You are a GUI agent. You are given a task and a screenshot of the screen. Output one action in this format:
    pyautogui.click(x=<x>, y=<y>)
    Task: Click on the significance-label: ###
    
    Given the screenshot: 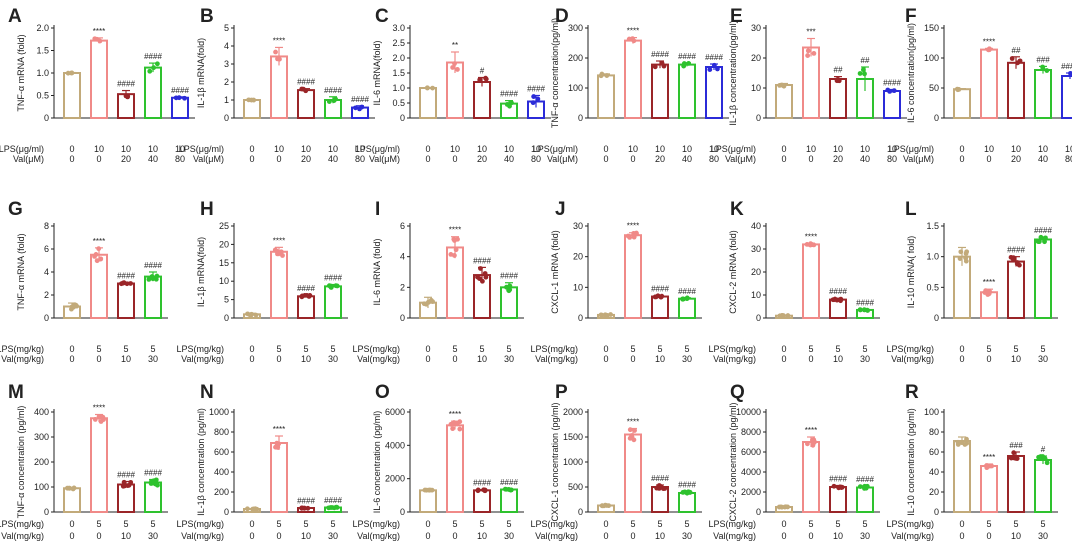 What is the action you would take?
    pyautogui.click(x=1016, y=445)
    